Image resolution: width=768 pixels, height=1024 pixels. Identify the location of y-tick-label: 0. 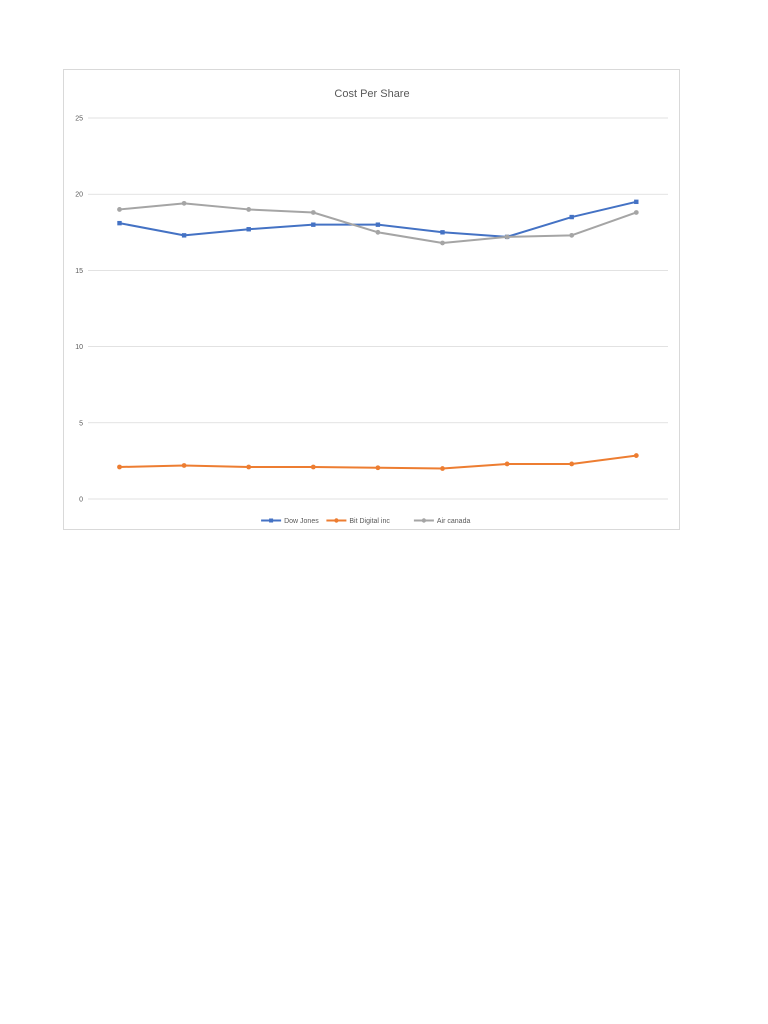
(81, 500).